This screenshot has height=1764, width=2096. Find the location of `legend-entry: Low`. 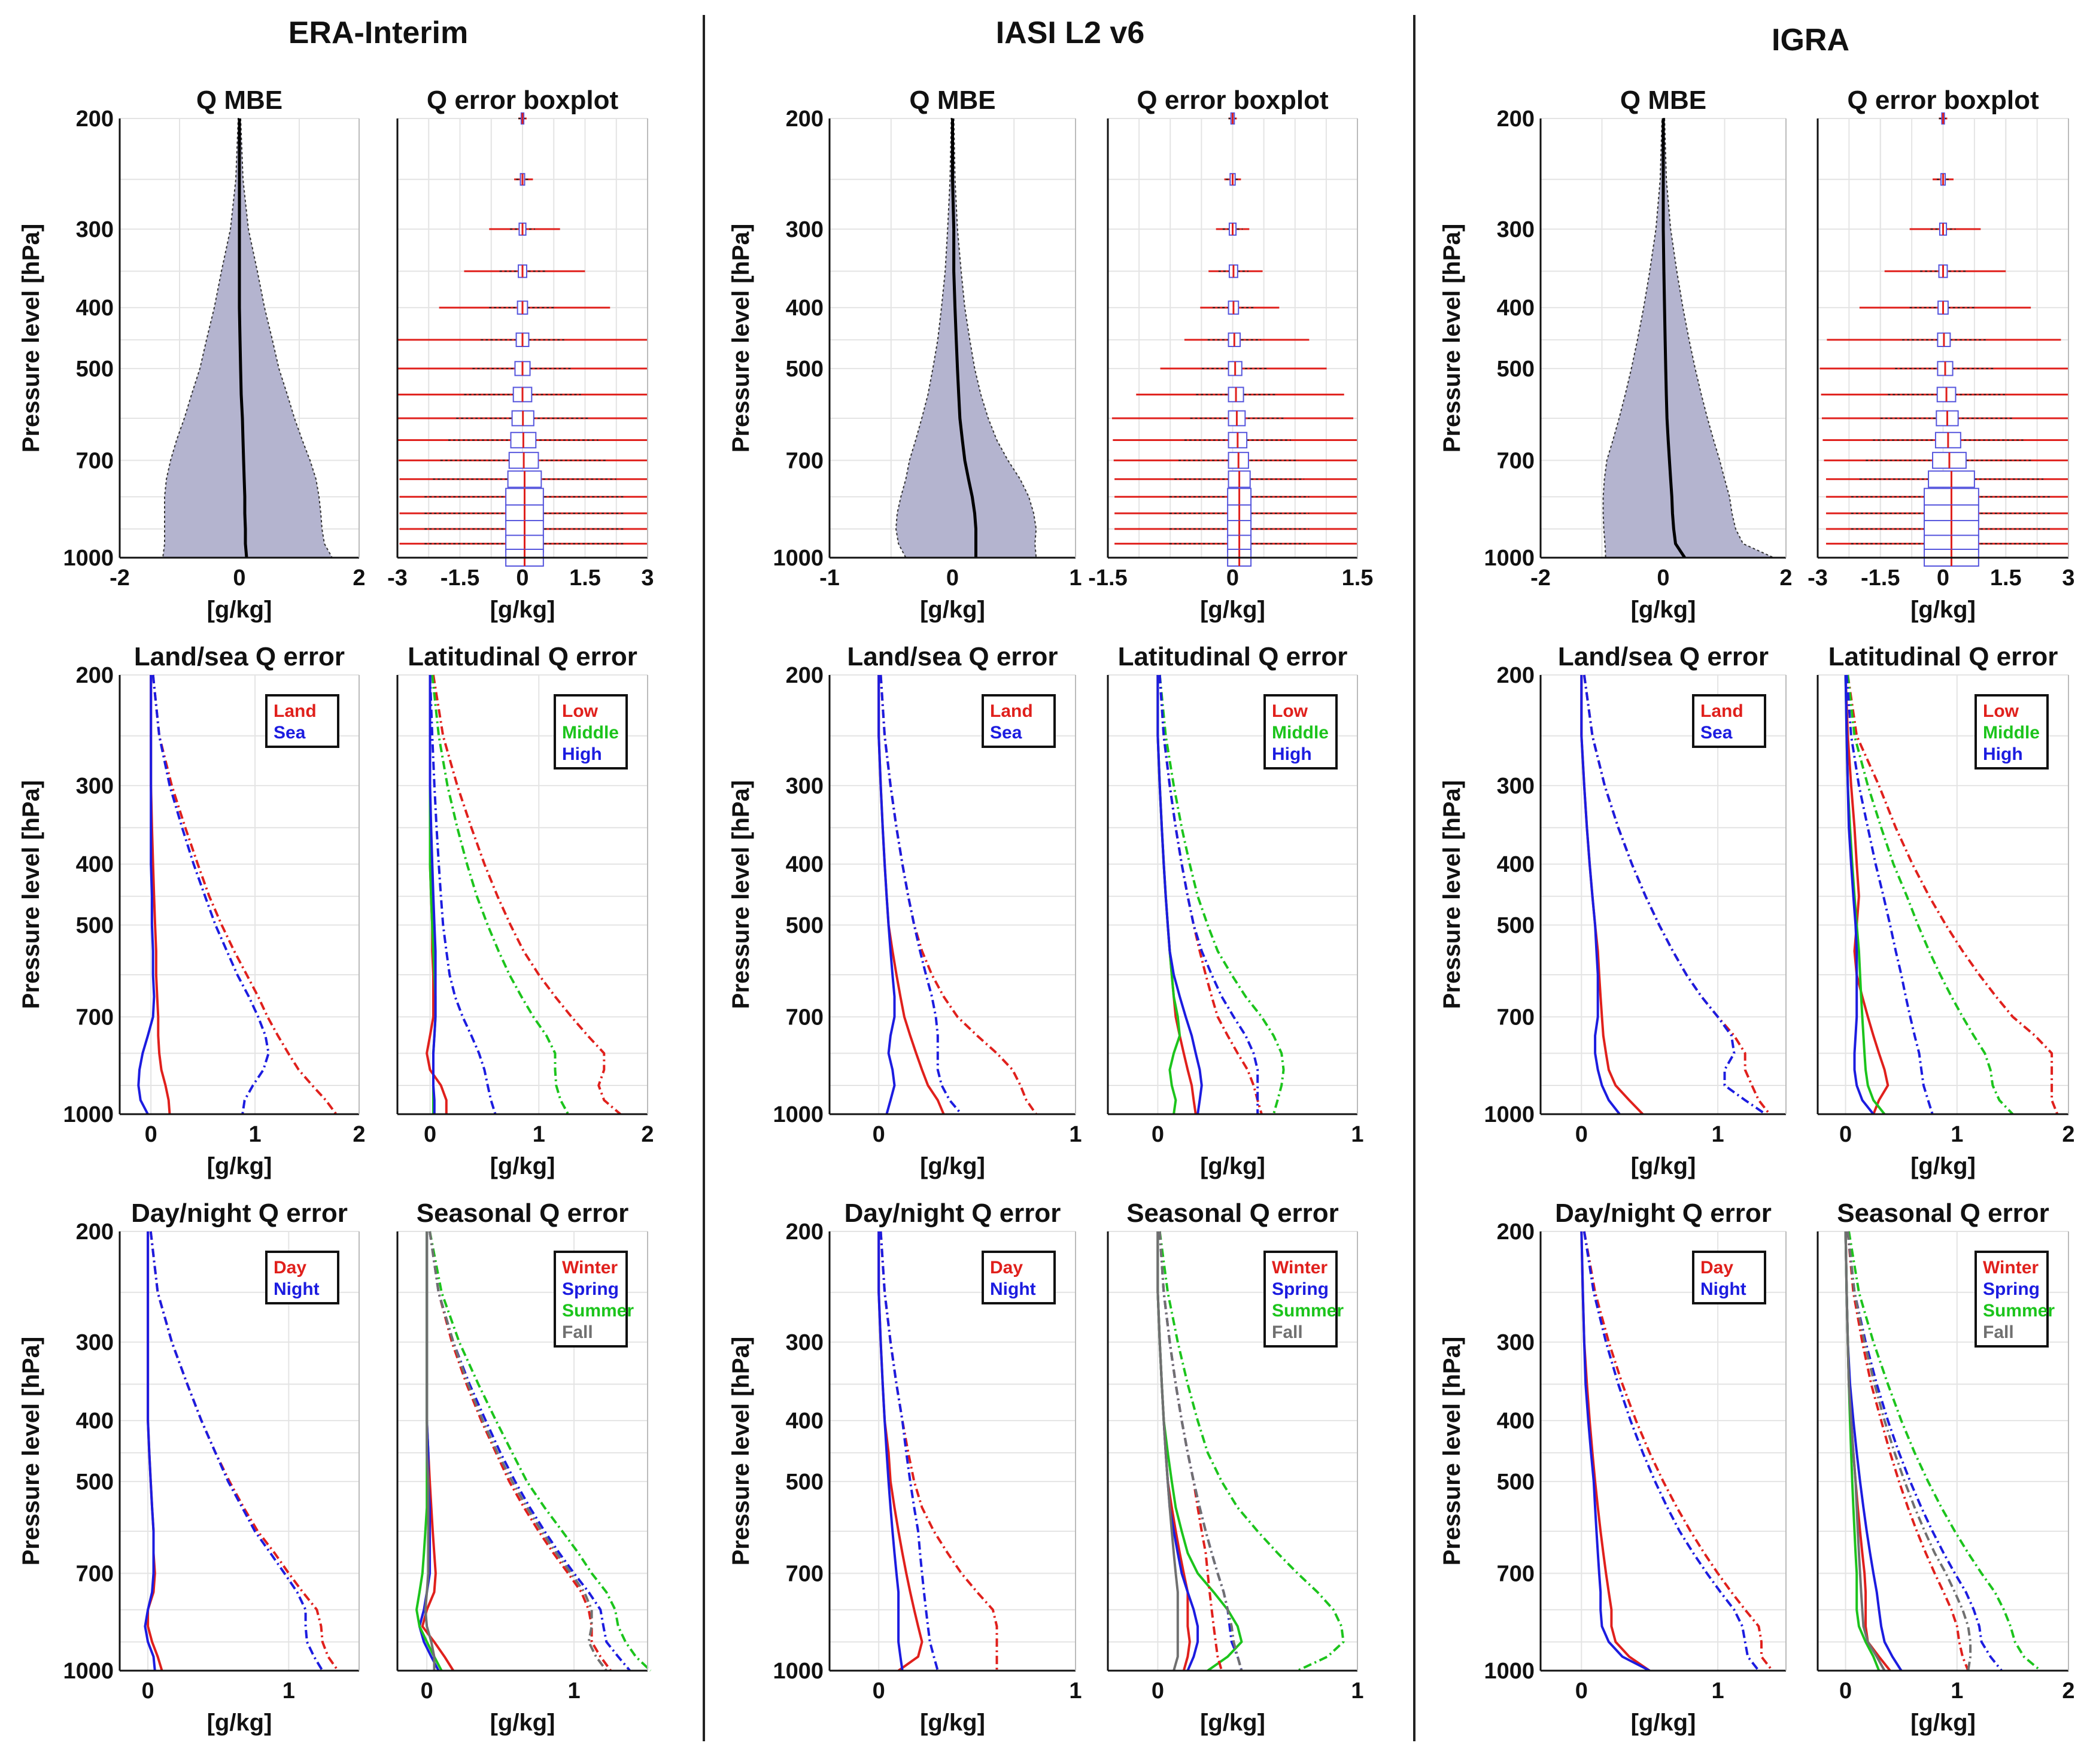

legend-entry: Low is located at coordinates (1290, 711).